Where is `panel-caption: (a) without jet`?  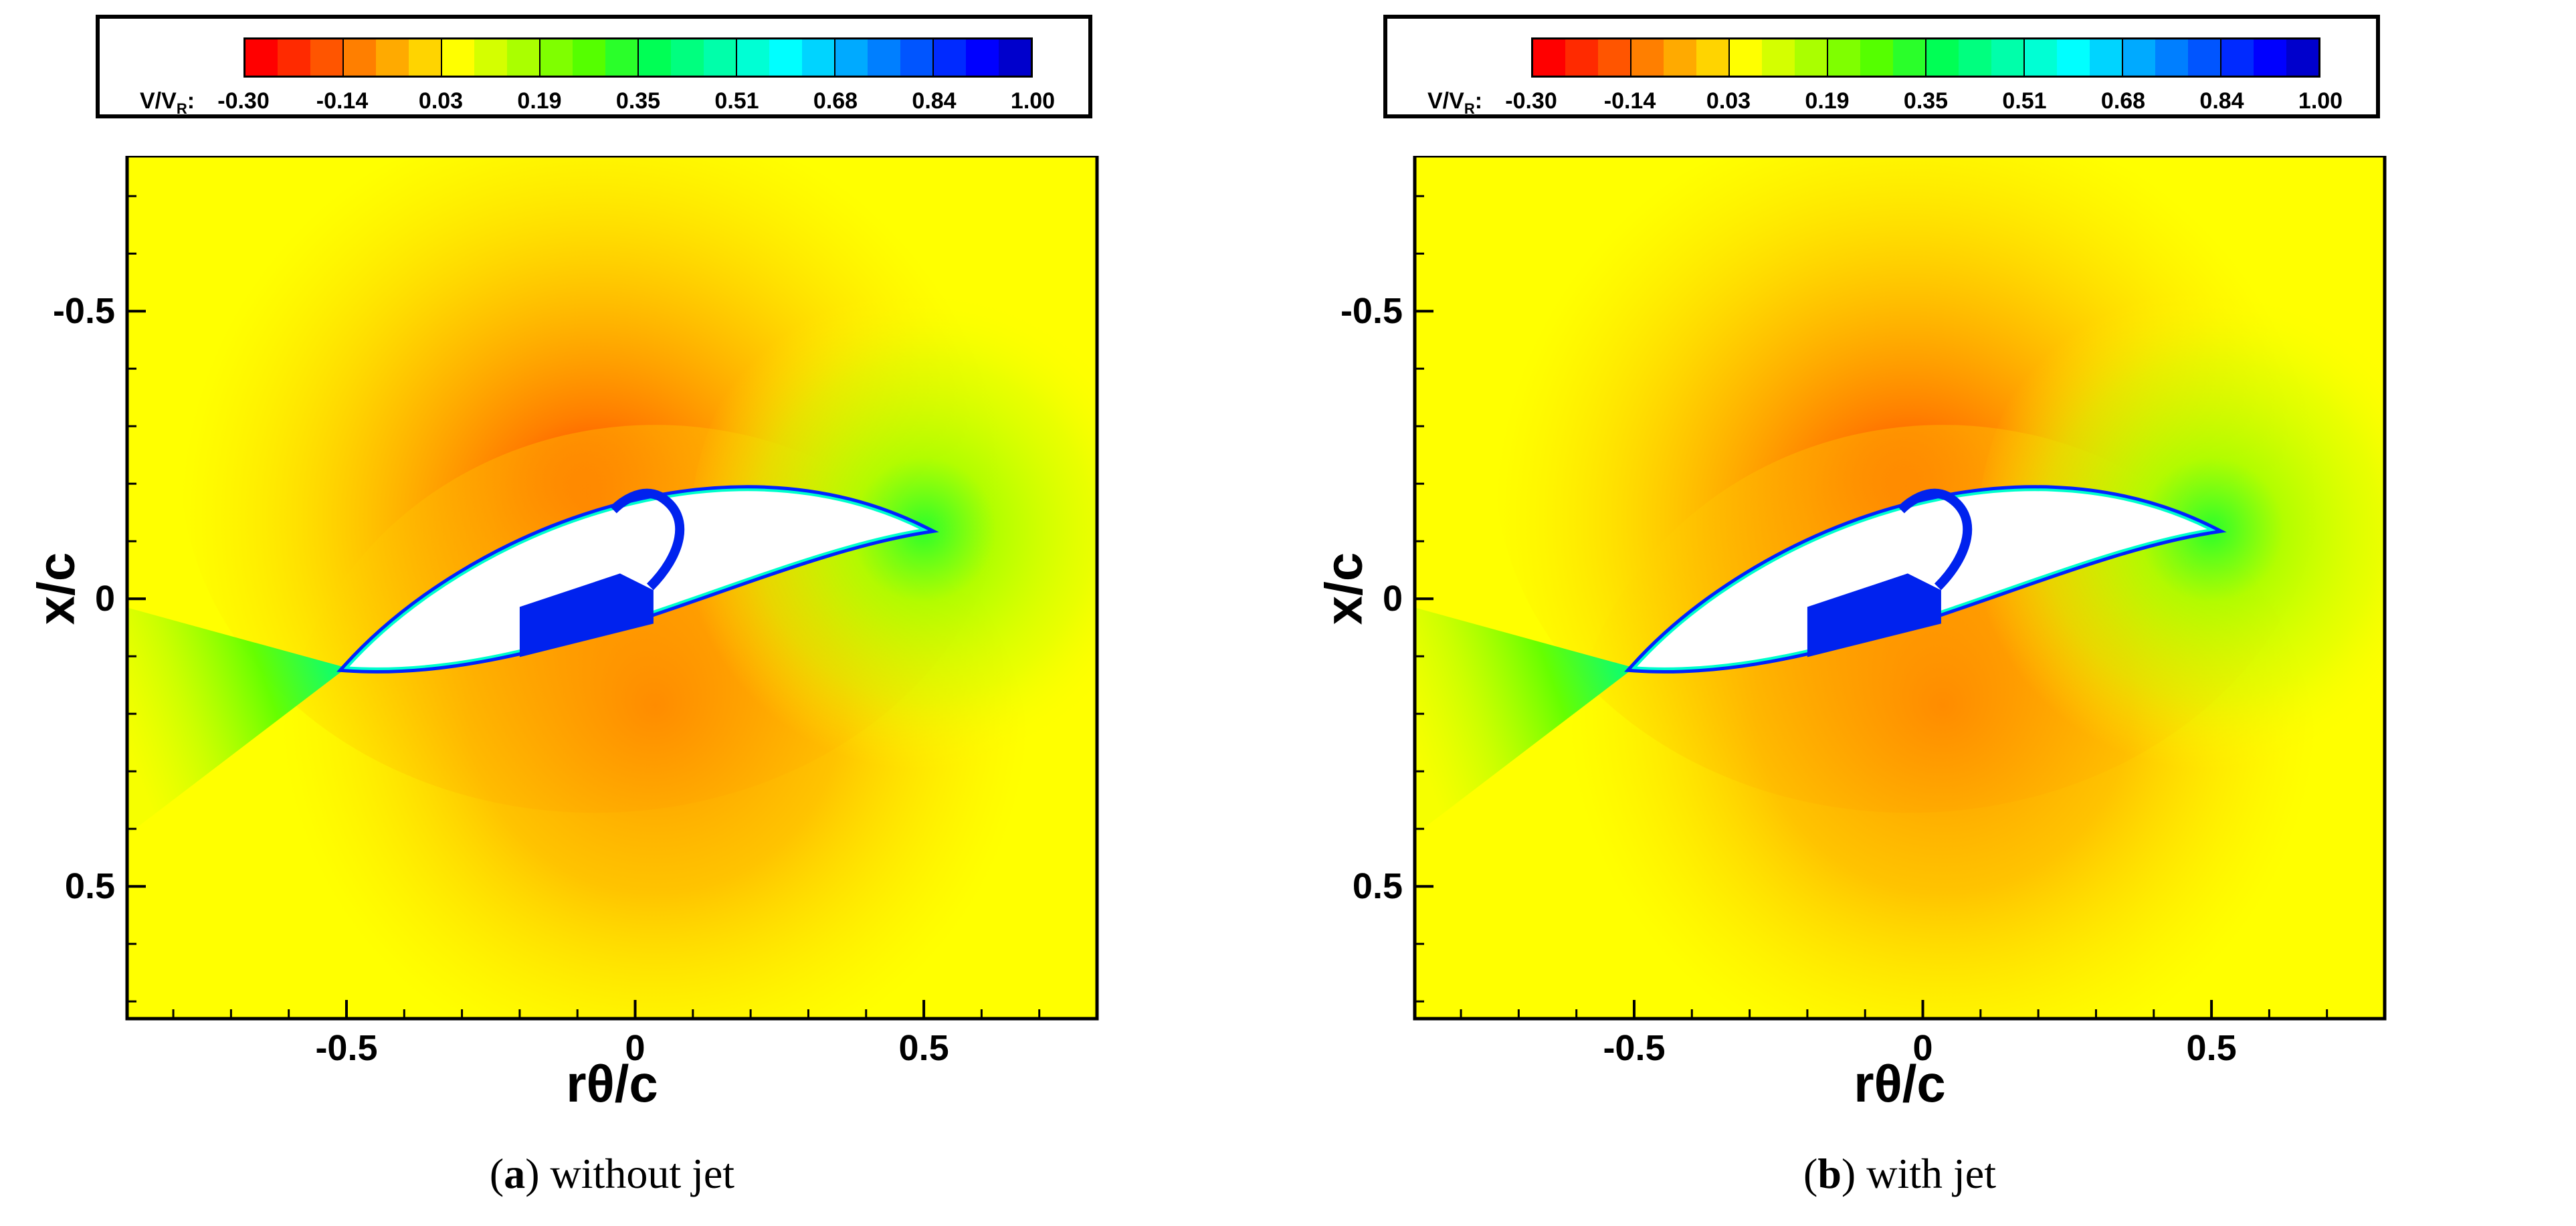
panel-caption: (a) without jet is located at coordinates (612, 1173).